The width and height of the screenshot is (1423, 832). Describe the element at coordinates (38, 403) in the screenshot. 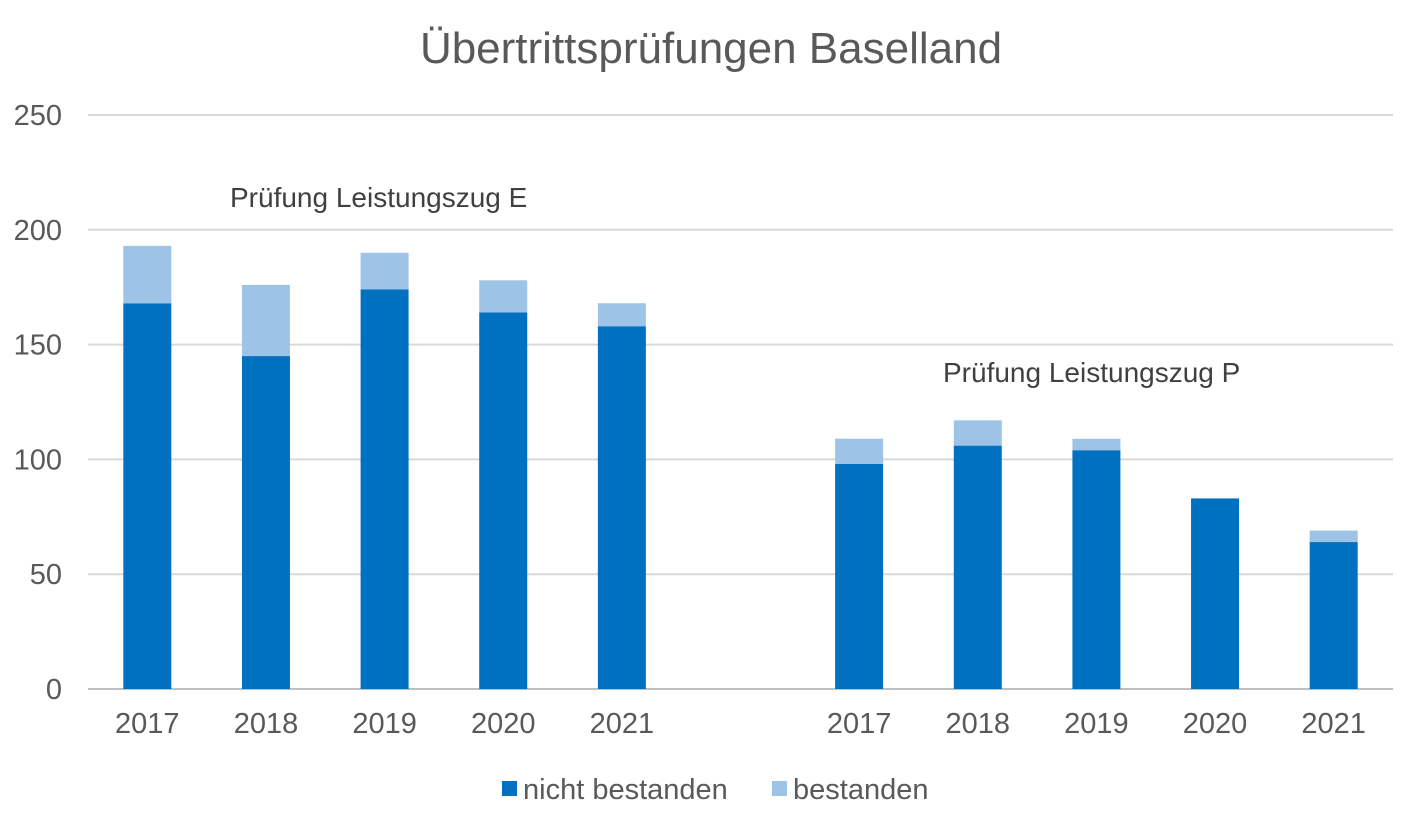

I see `y-axis-ticks: 0 50 100 150 200 250` at that location.